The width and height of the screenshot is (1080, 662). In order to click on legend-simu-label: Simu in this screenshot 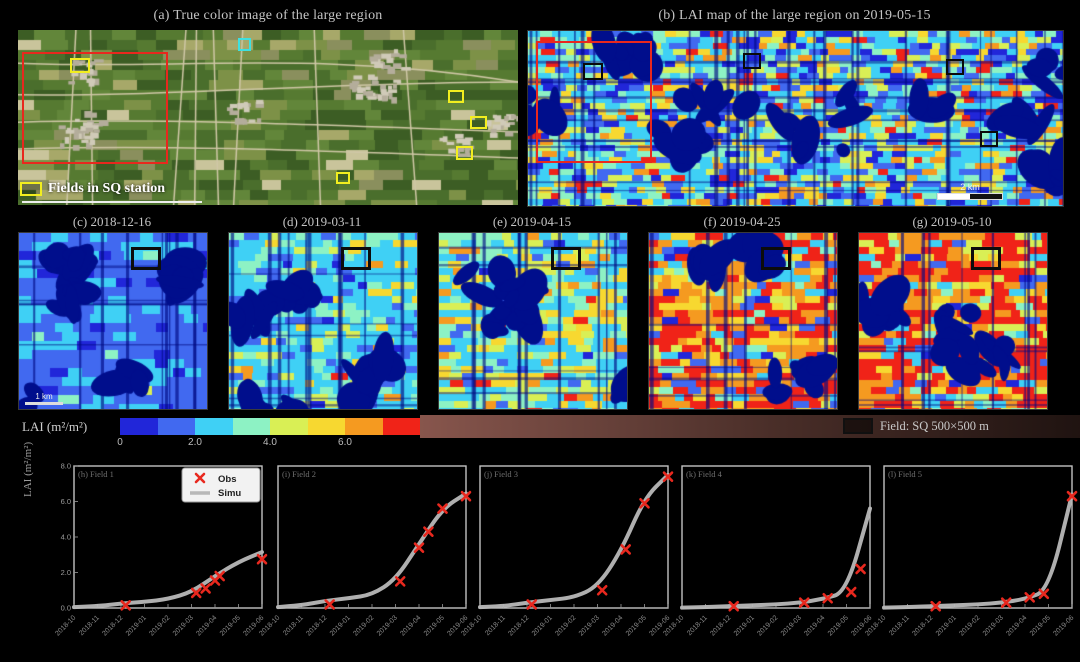, I will do `click(229, 493)`.